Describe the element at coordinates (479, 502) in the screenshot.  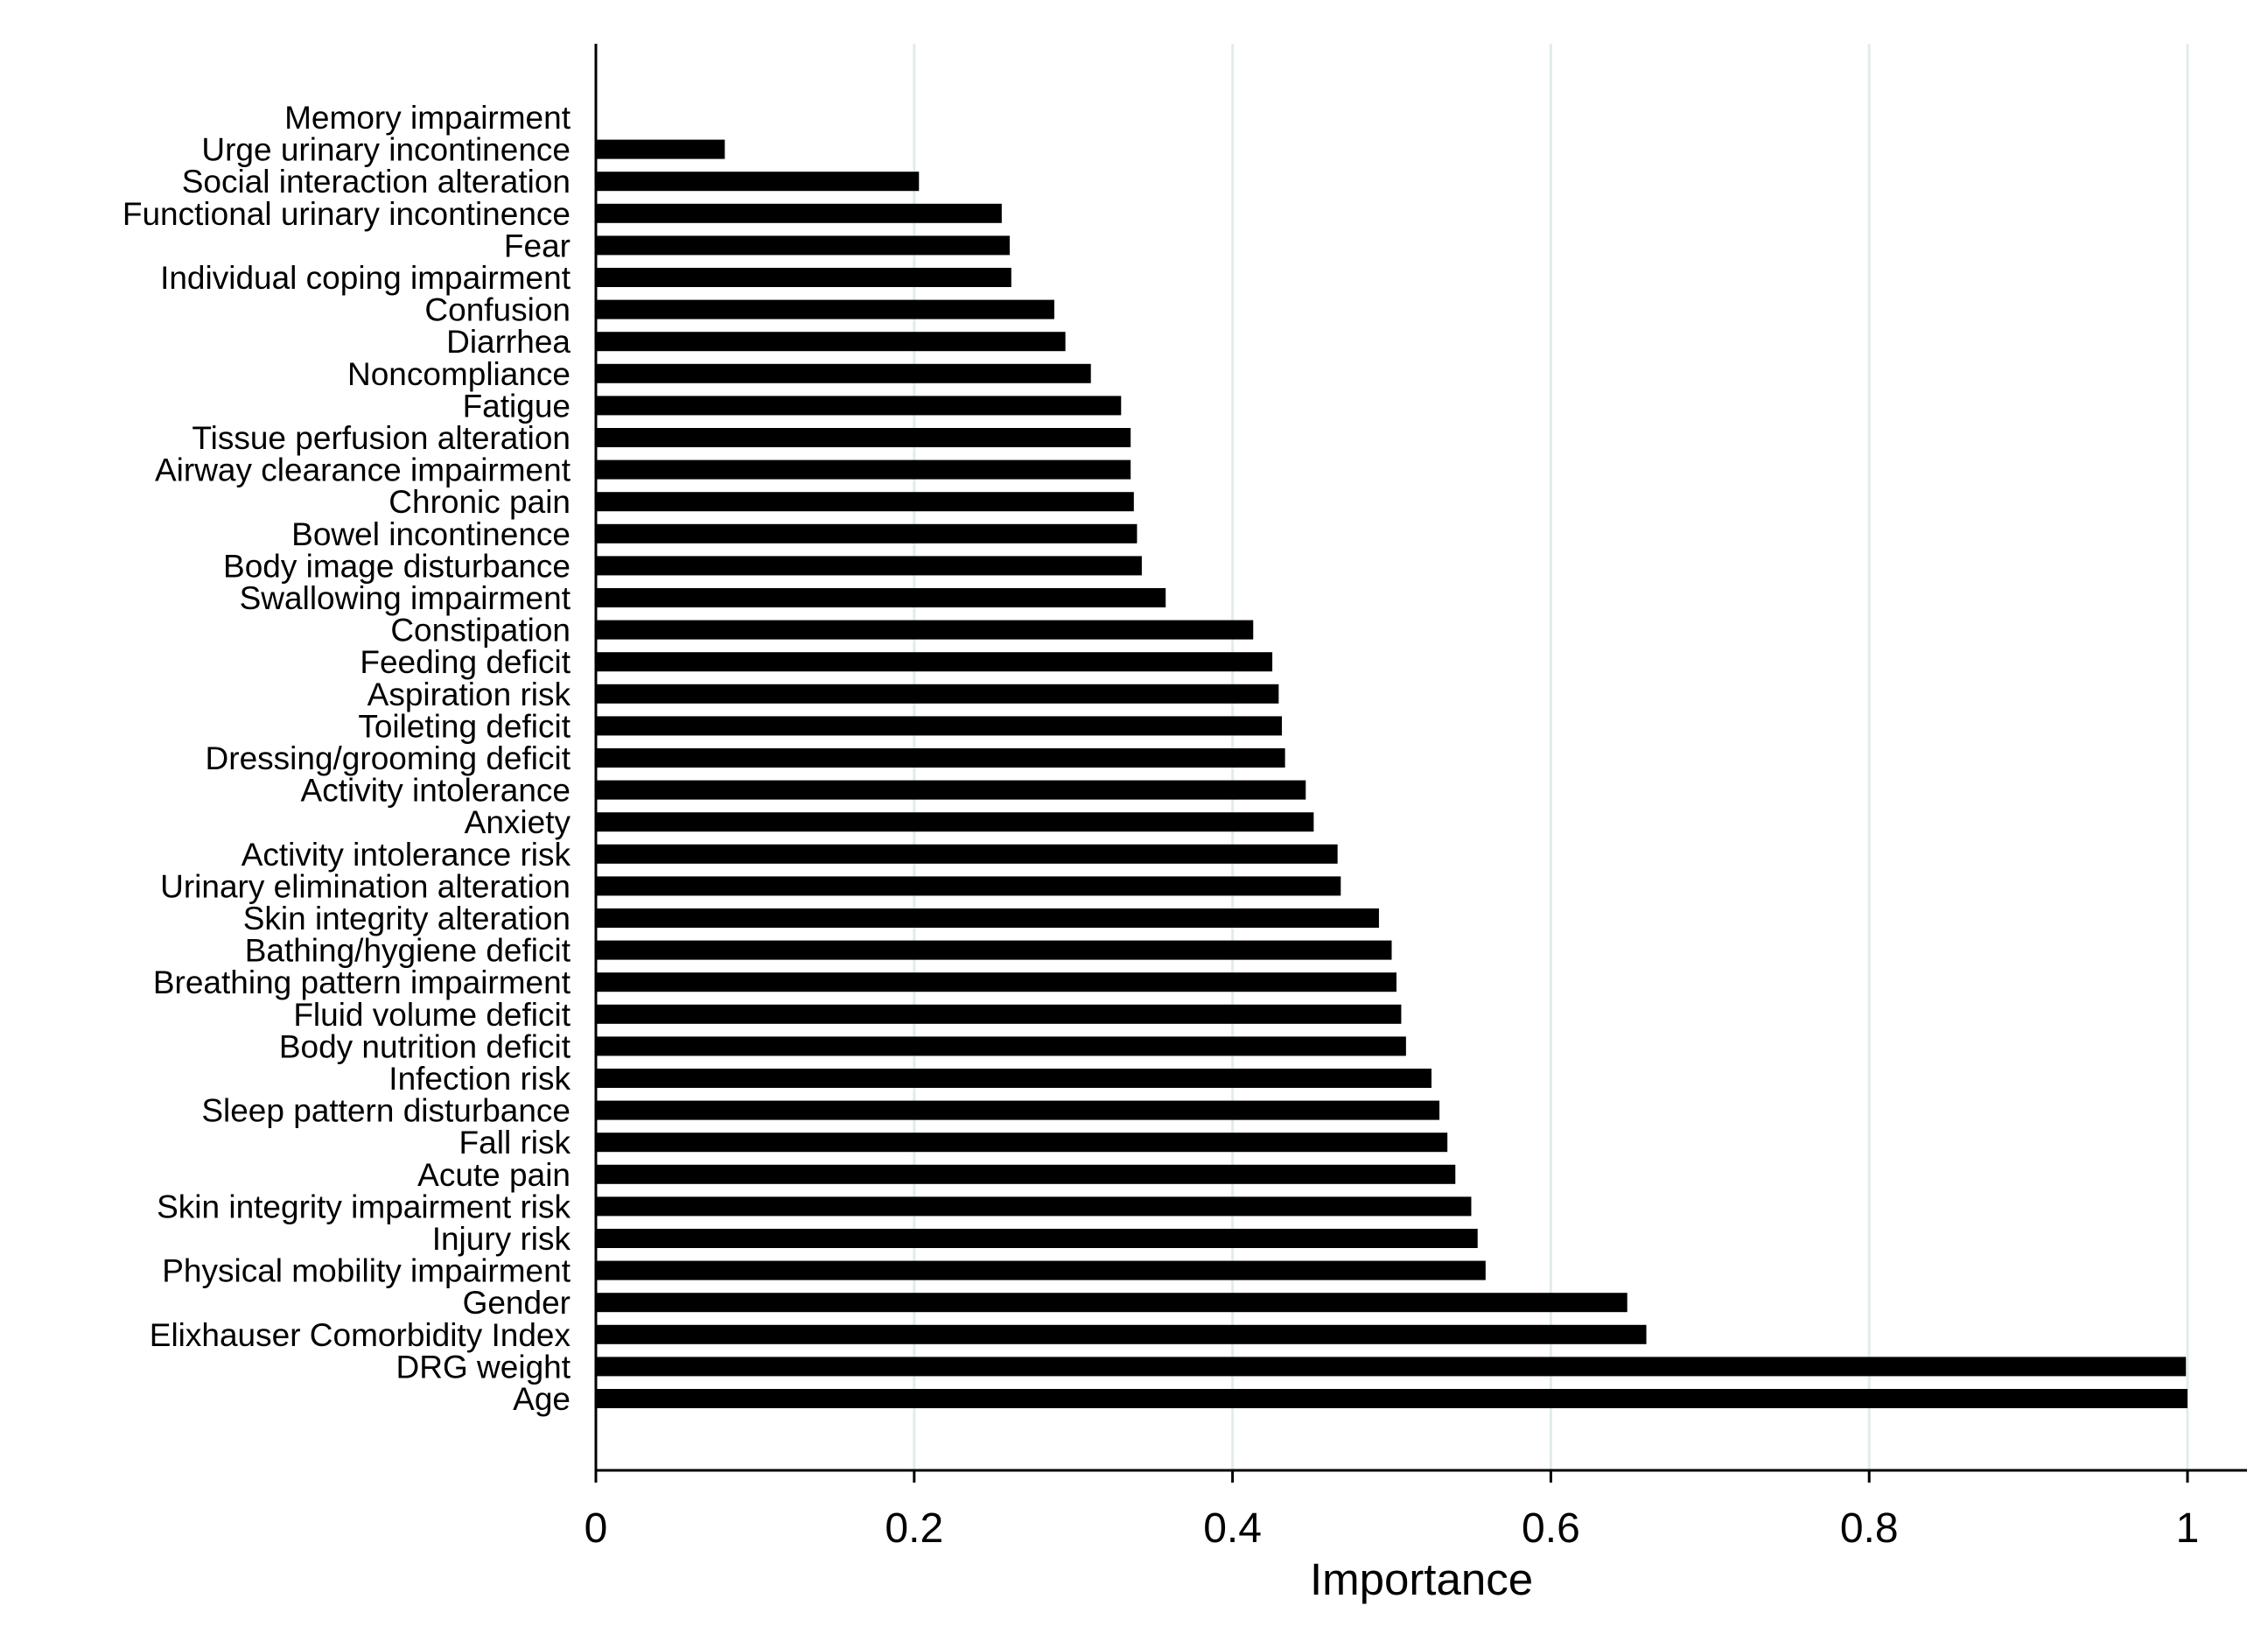
I see `category-label-12: Chronic pain` at that location.